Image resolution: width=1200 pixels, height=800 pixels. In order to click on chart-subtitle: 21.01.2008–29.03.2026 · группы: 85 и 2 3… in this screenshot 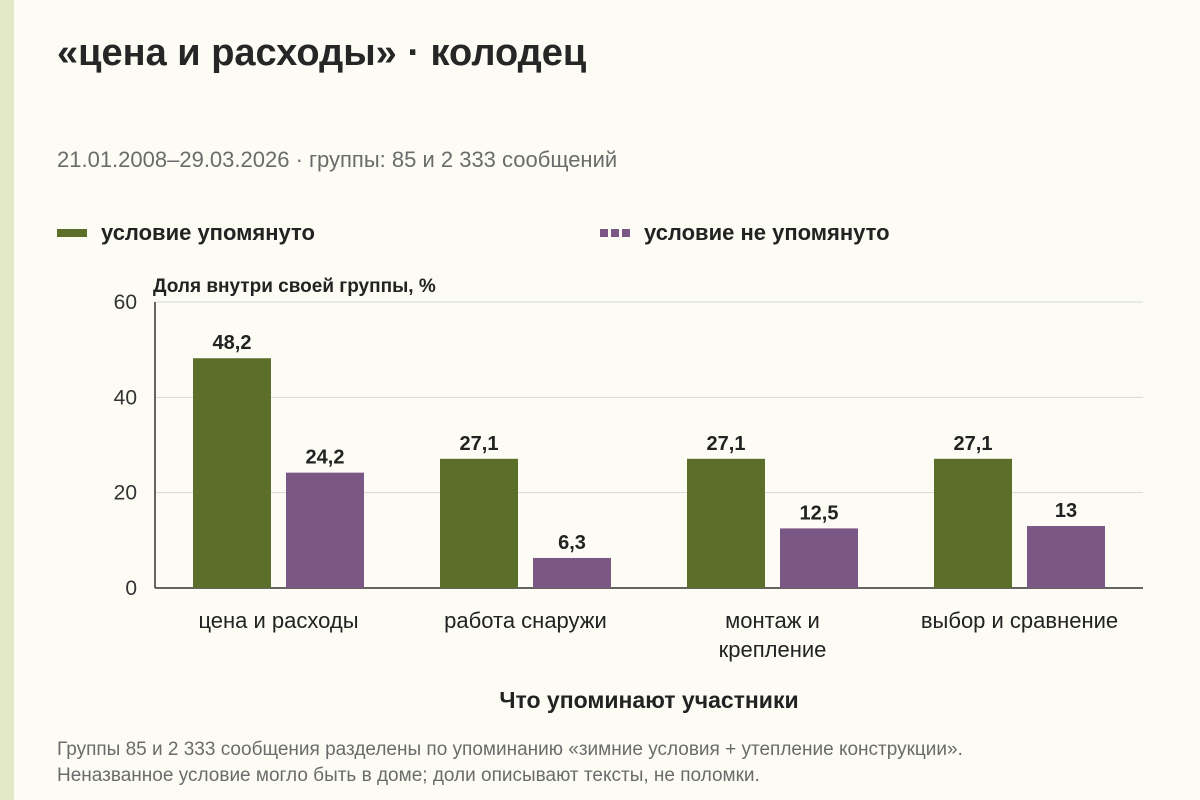, I will do `click(337, 159)`.